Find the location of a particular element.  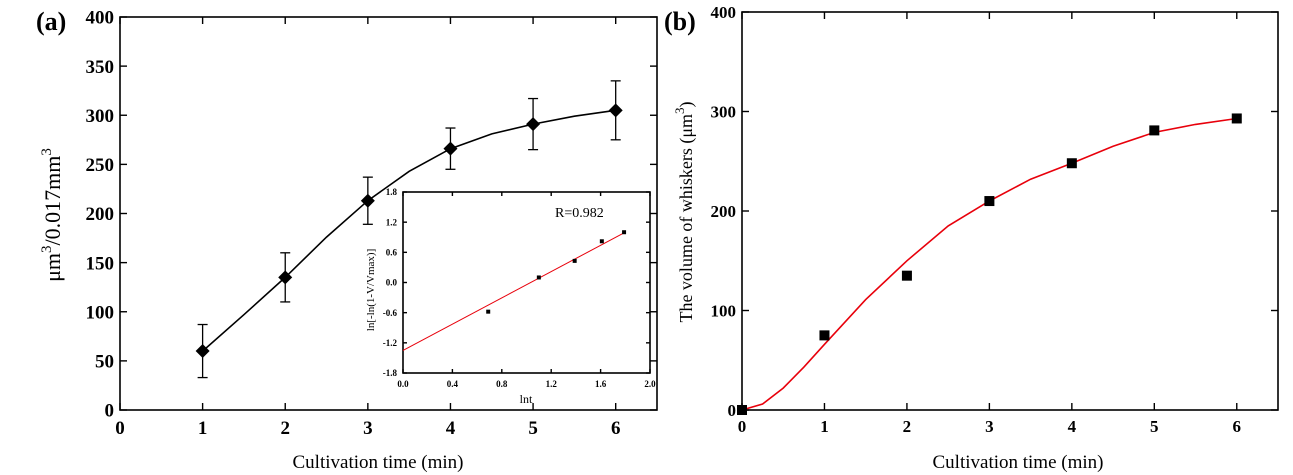

a-y-tick-label: 400 is located at coordinates (100, 18).